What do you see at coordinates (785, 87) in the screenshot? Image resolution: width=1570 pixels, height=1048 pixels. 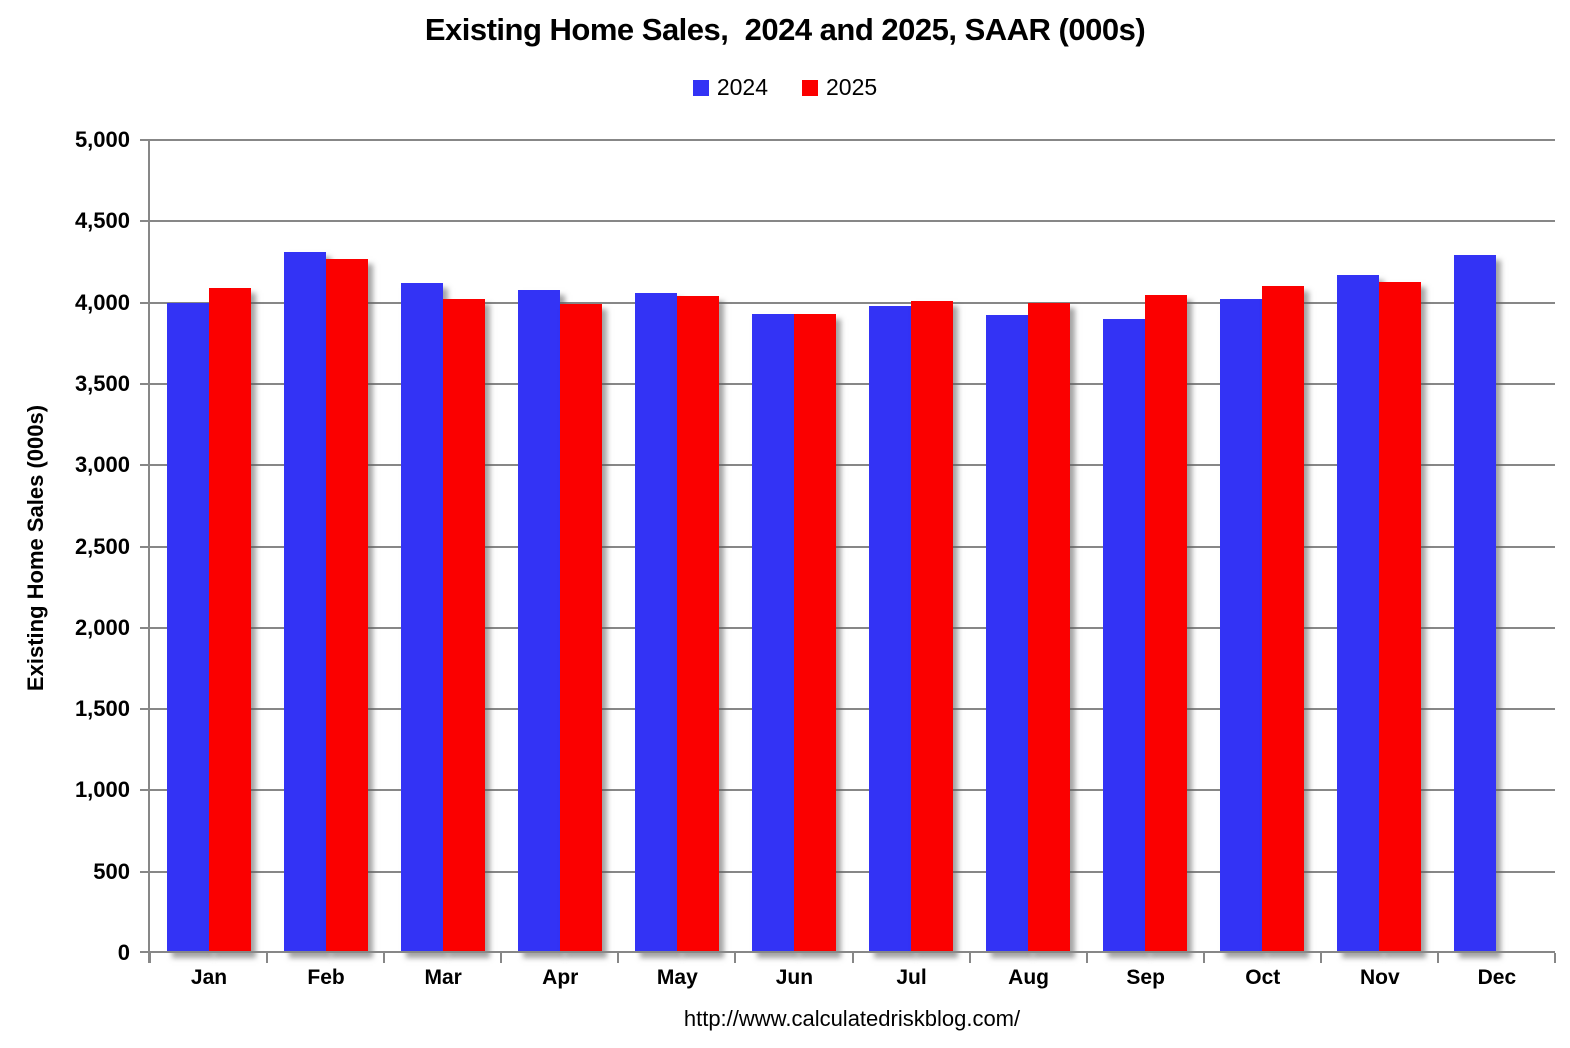 I see `chart-legend: 2024 2025` at bounding box center [785, 87].